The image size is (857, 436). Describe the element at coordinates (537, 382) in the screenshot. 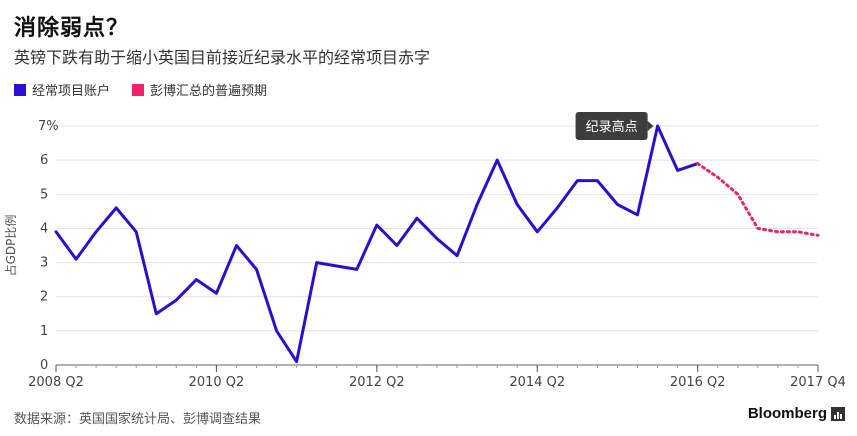

I see `x-tick-label: 2014 Q2` at that location.